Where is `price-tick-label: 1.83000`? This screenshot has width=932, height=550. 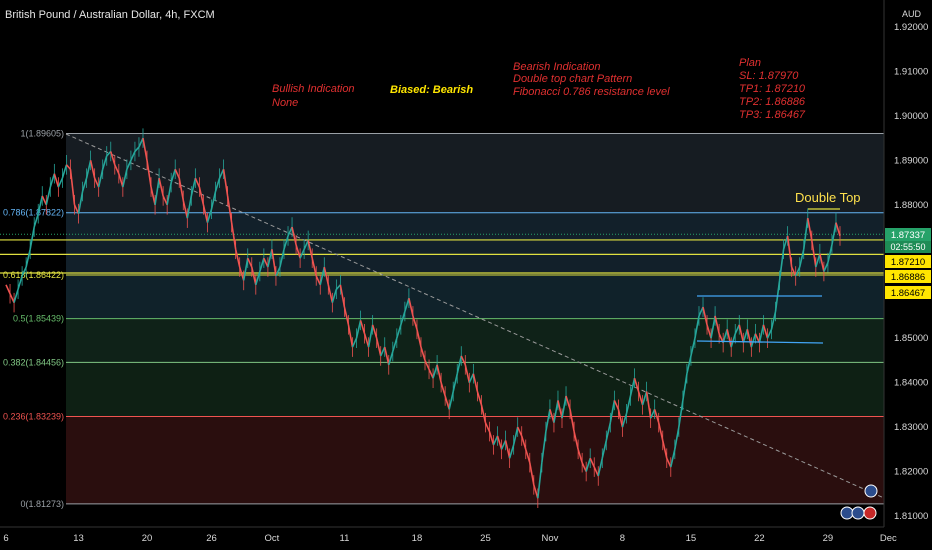
price-tick-label: 1.83000 is located at coordinates (911, 427).